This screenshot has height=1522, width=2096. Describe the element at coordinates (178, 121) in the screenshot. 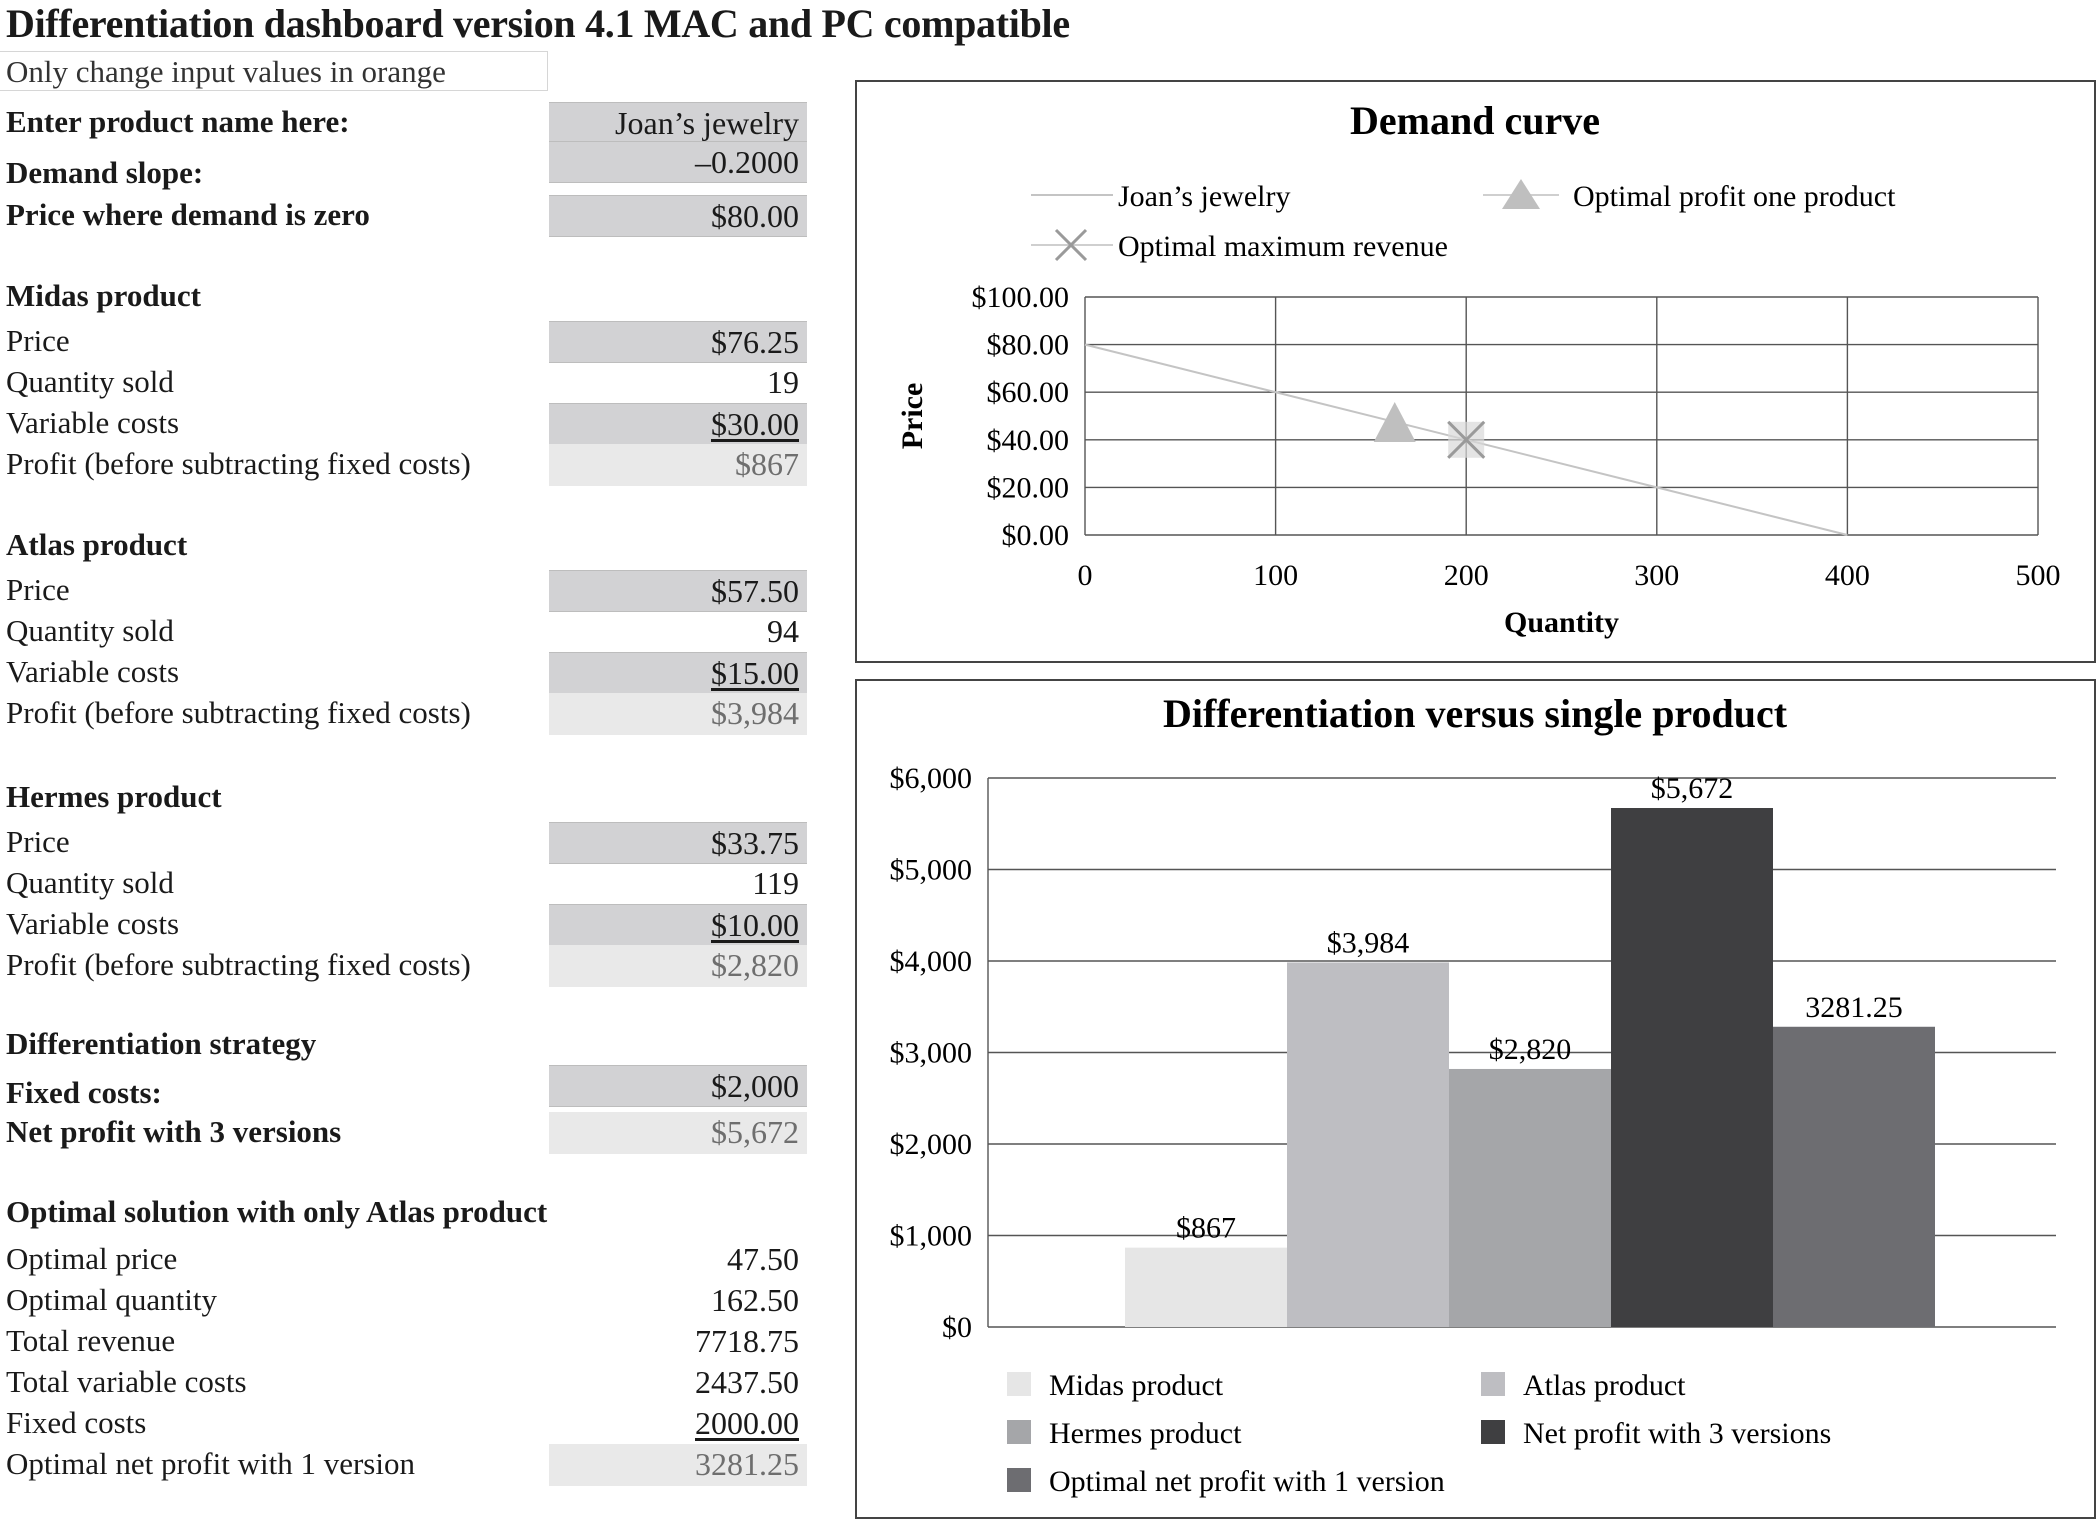

I see `product-name-label: Enter product name here:` at that location.